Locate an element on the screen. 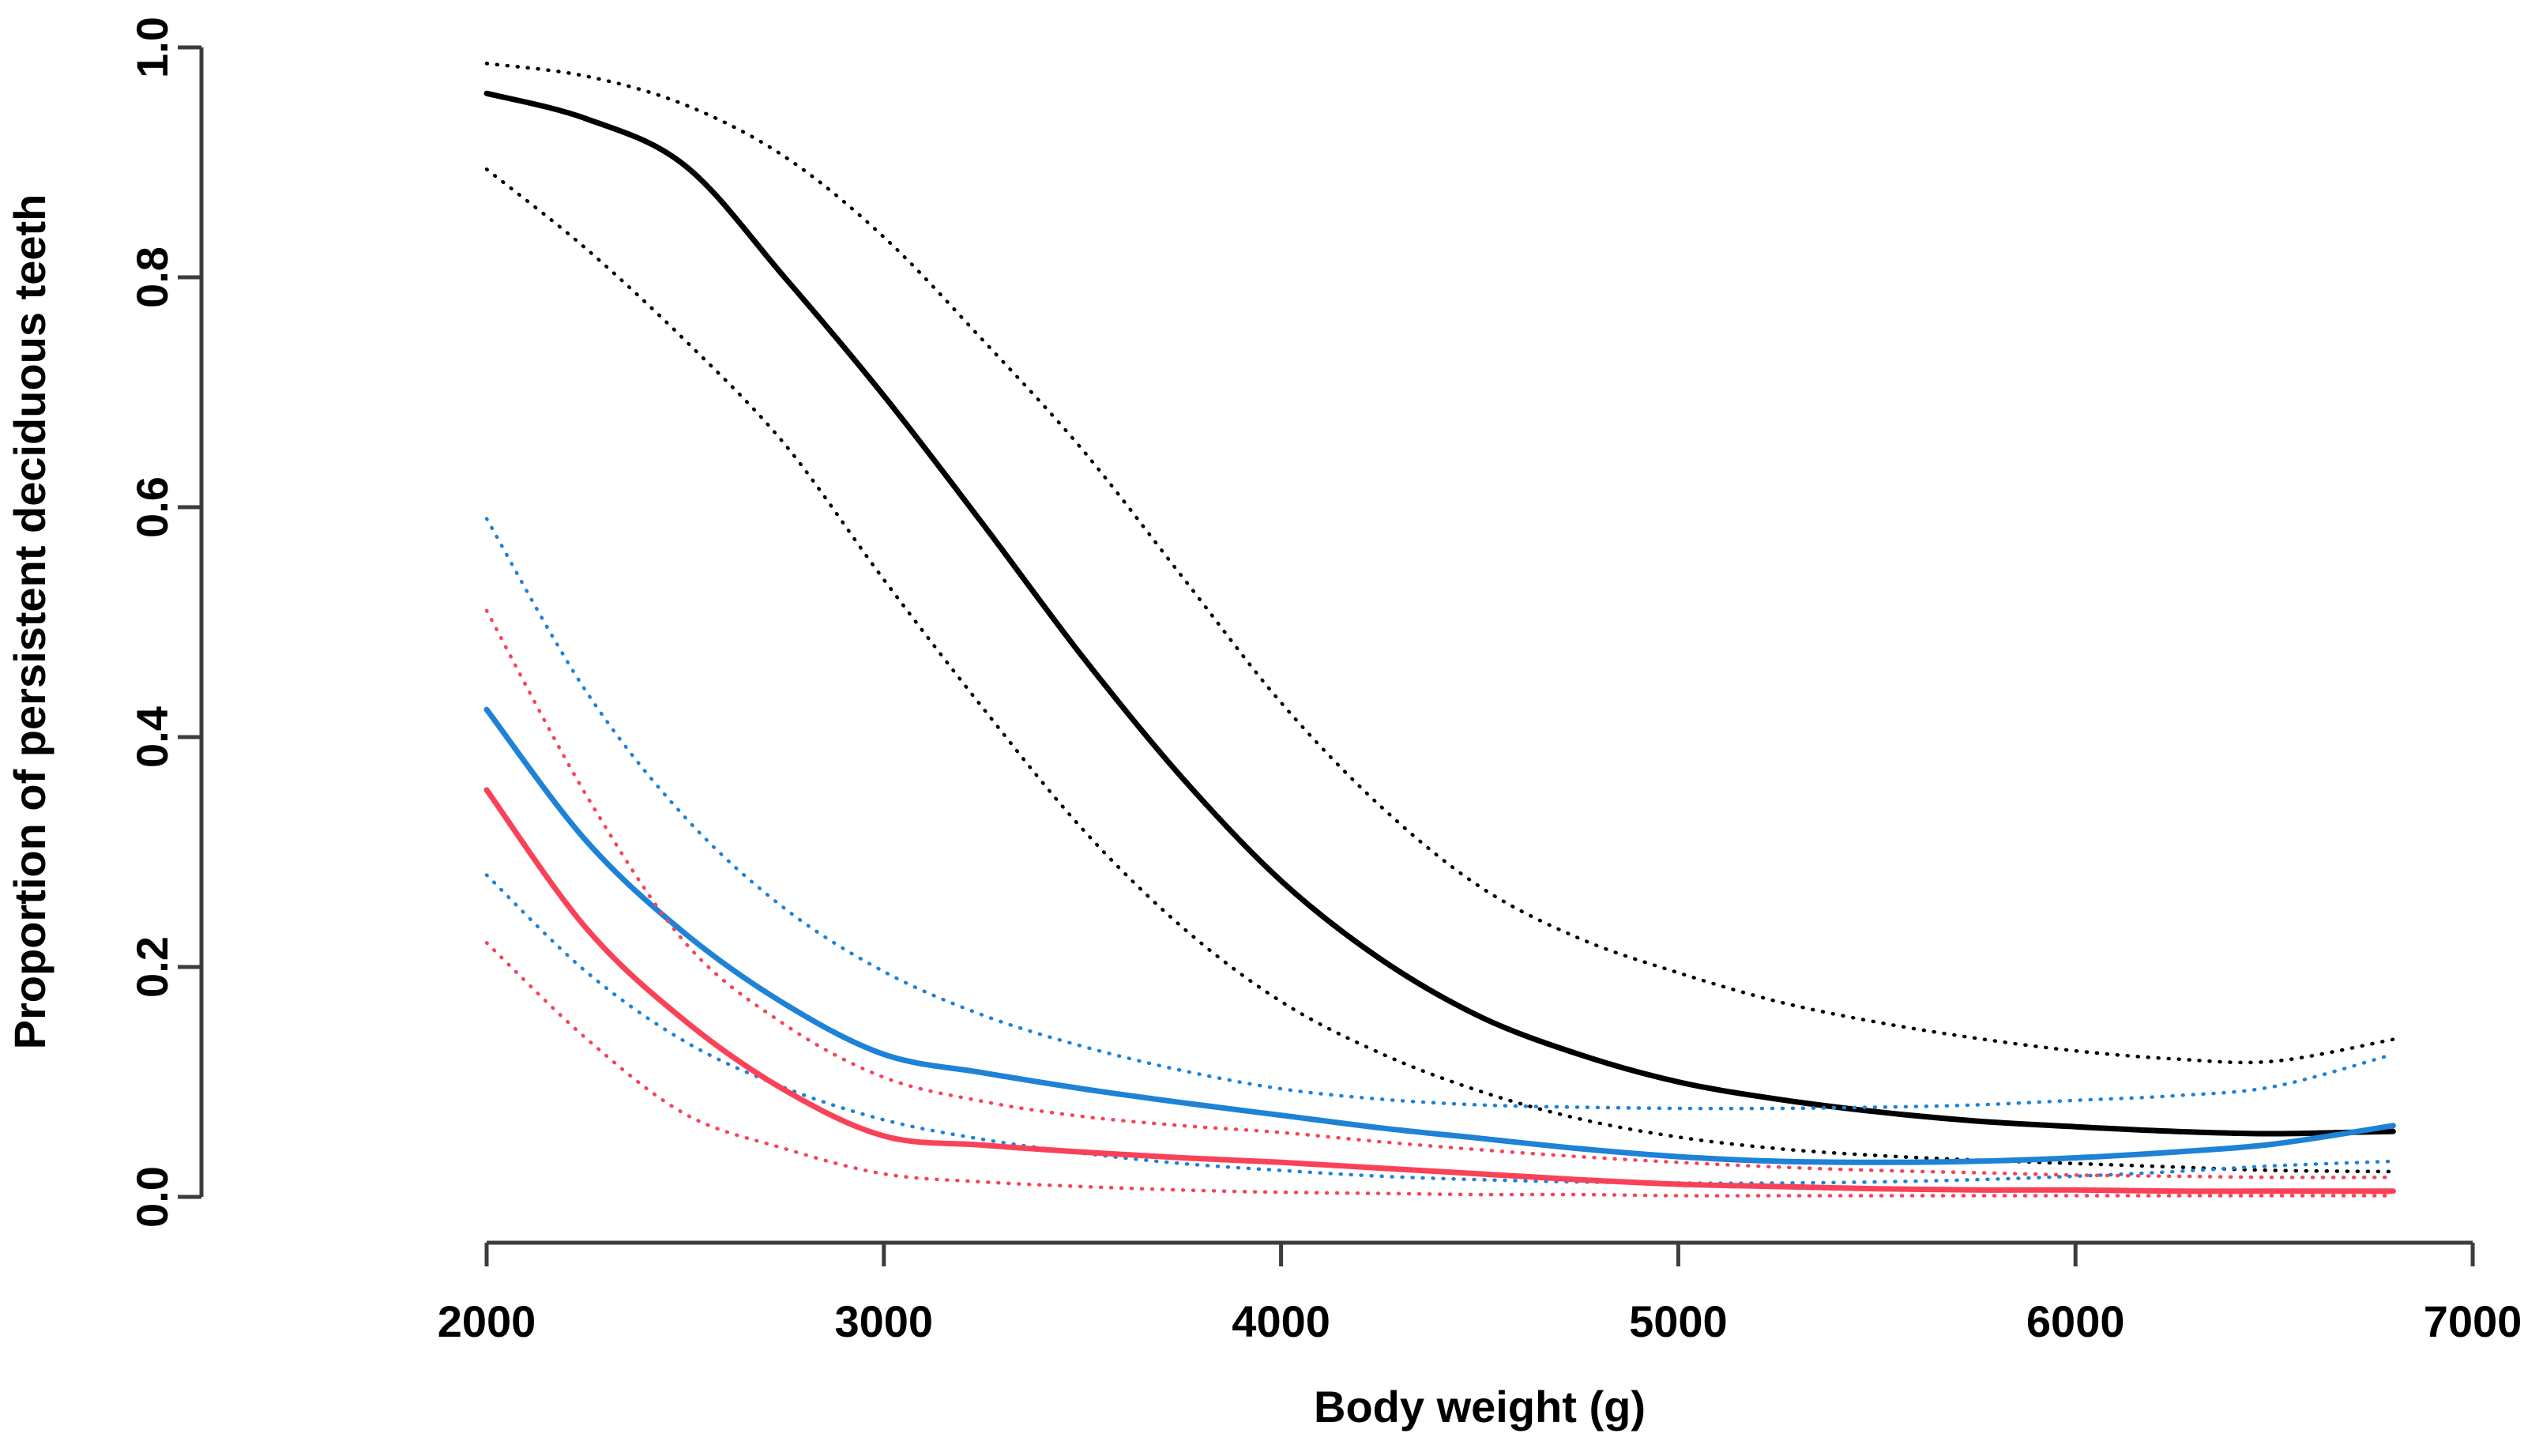 Image resolution: width=2528 pixels, height=1456 pixels. x-tick-label-4000: 4000 is located at coordinates (1281, 1321).